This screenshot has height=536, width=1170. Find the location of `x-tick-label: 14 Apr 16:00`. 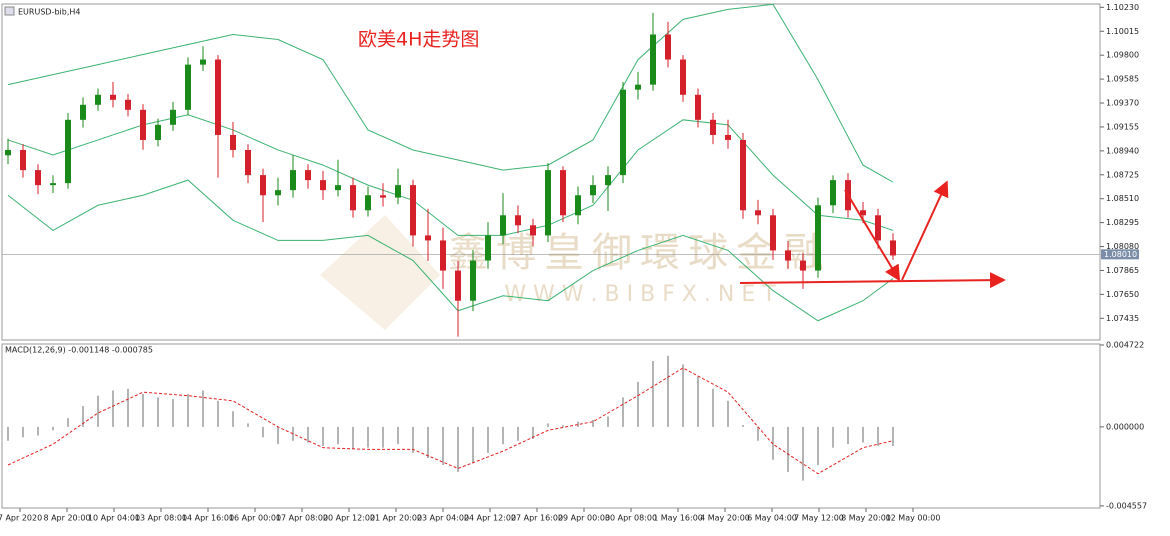

x-tick-label: 14 Apr 16:00 is located at coordinates (208, 518).